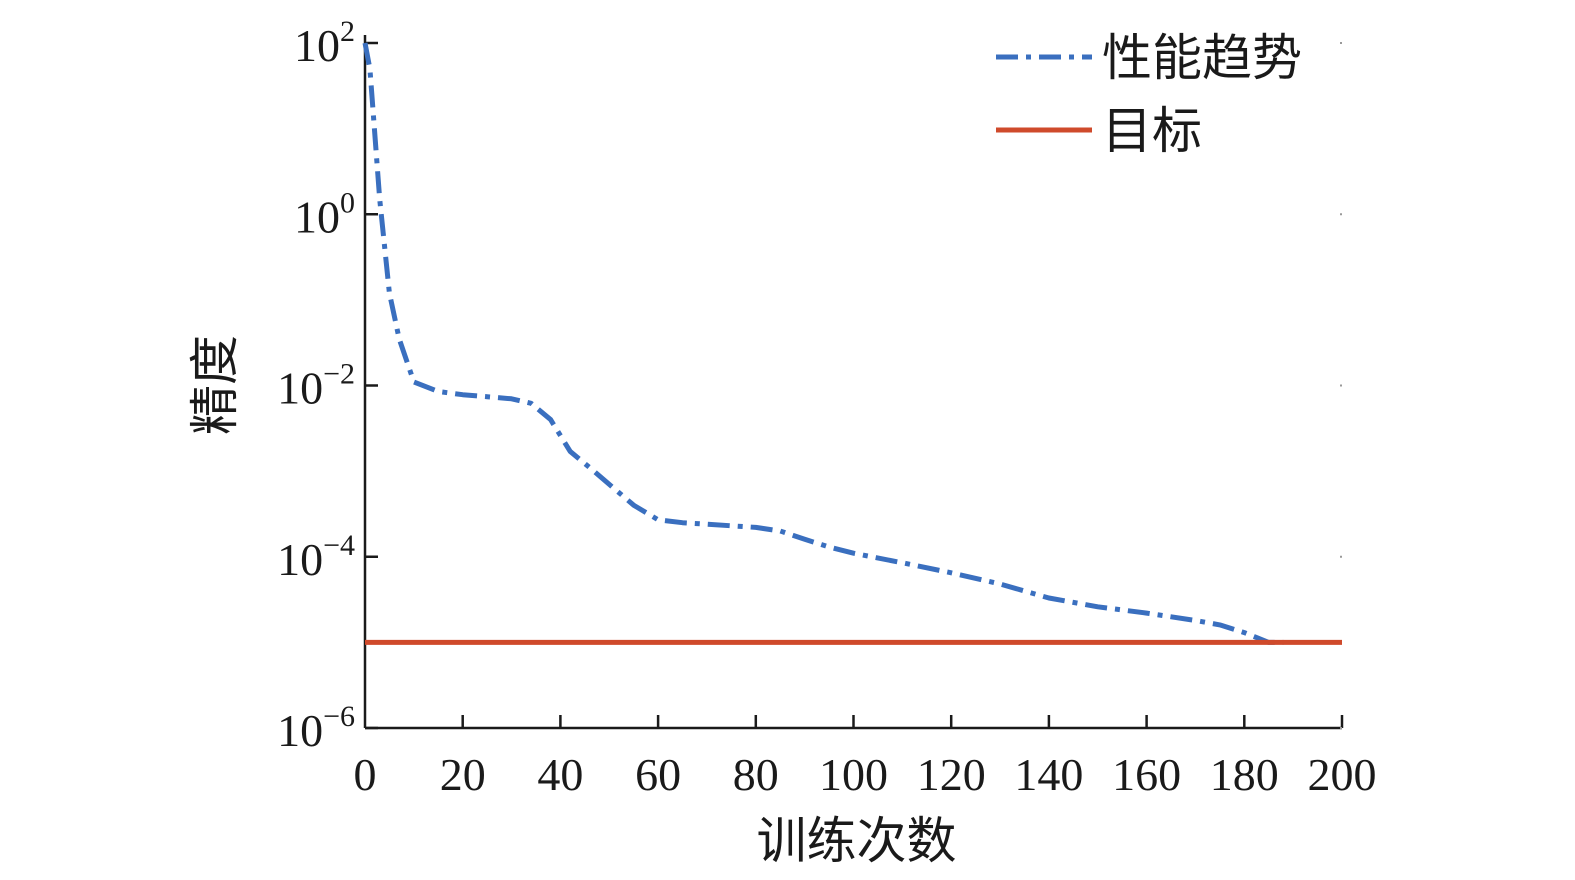  Describe the element at coordinates (324, 43) in the screenshot. I see `y-tick-label: 10²` at that location.